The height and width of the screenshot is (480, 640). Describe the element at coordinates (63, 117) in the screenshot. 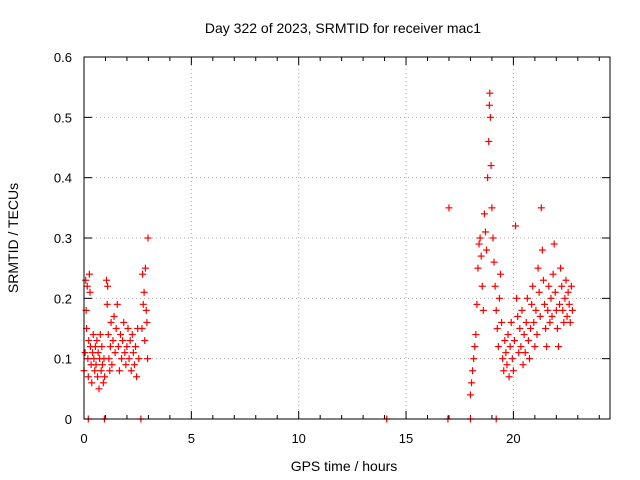

I see `y-tick-label: 0.5` at that location.